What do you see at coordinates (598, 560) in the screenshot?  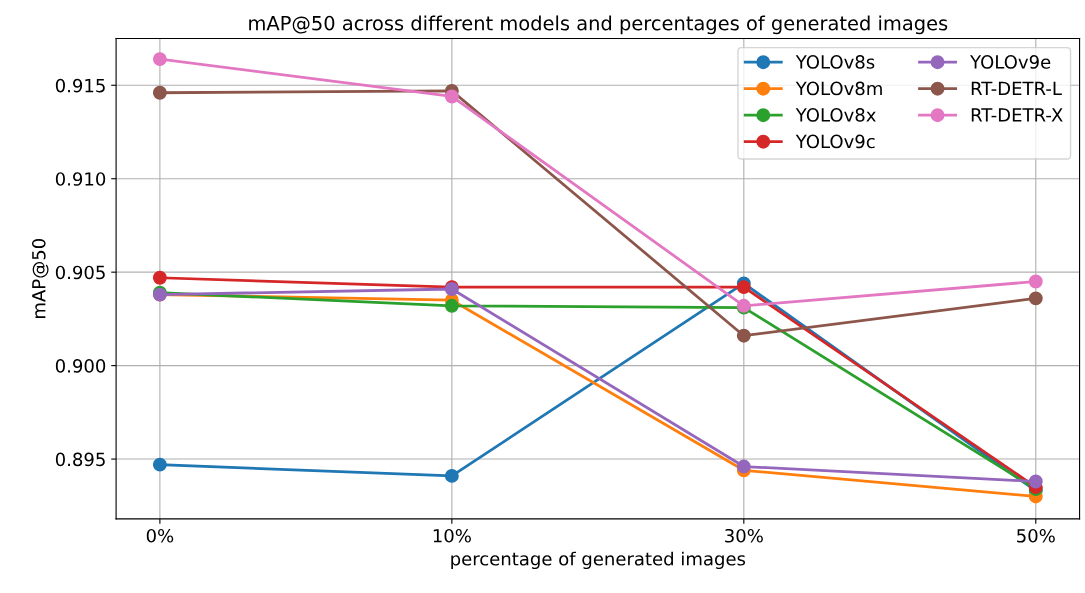 I see `x-axis-title: percentage of generated images` at bounding box center [598, 560].